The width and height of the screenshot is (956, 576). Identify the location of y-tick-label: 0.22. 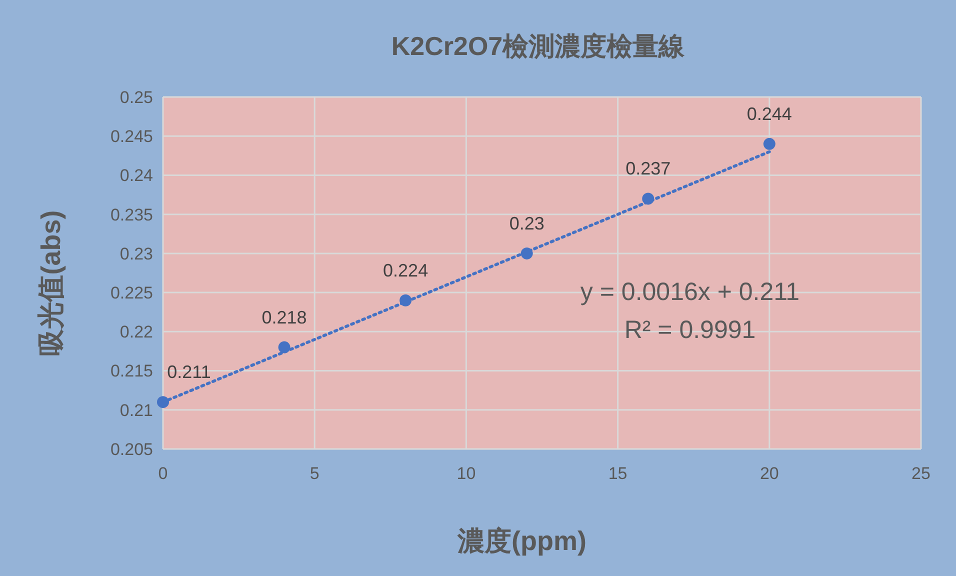
(136, 332).